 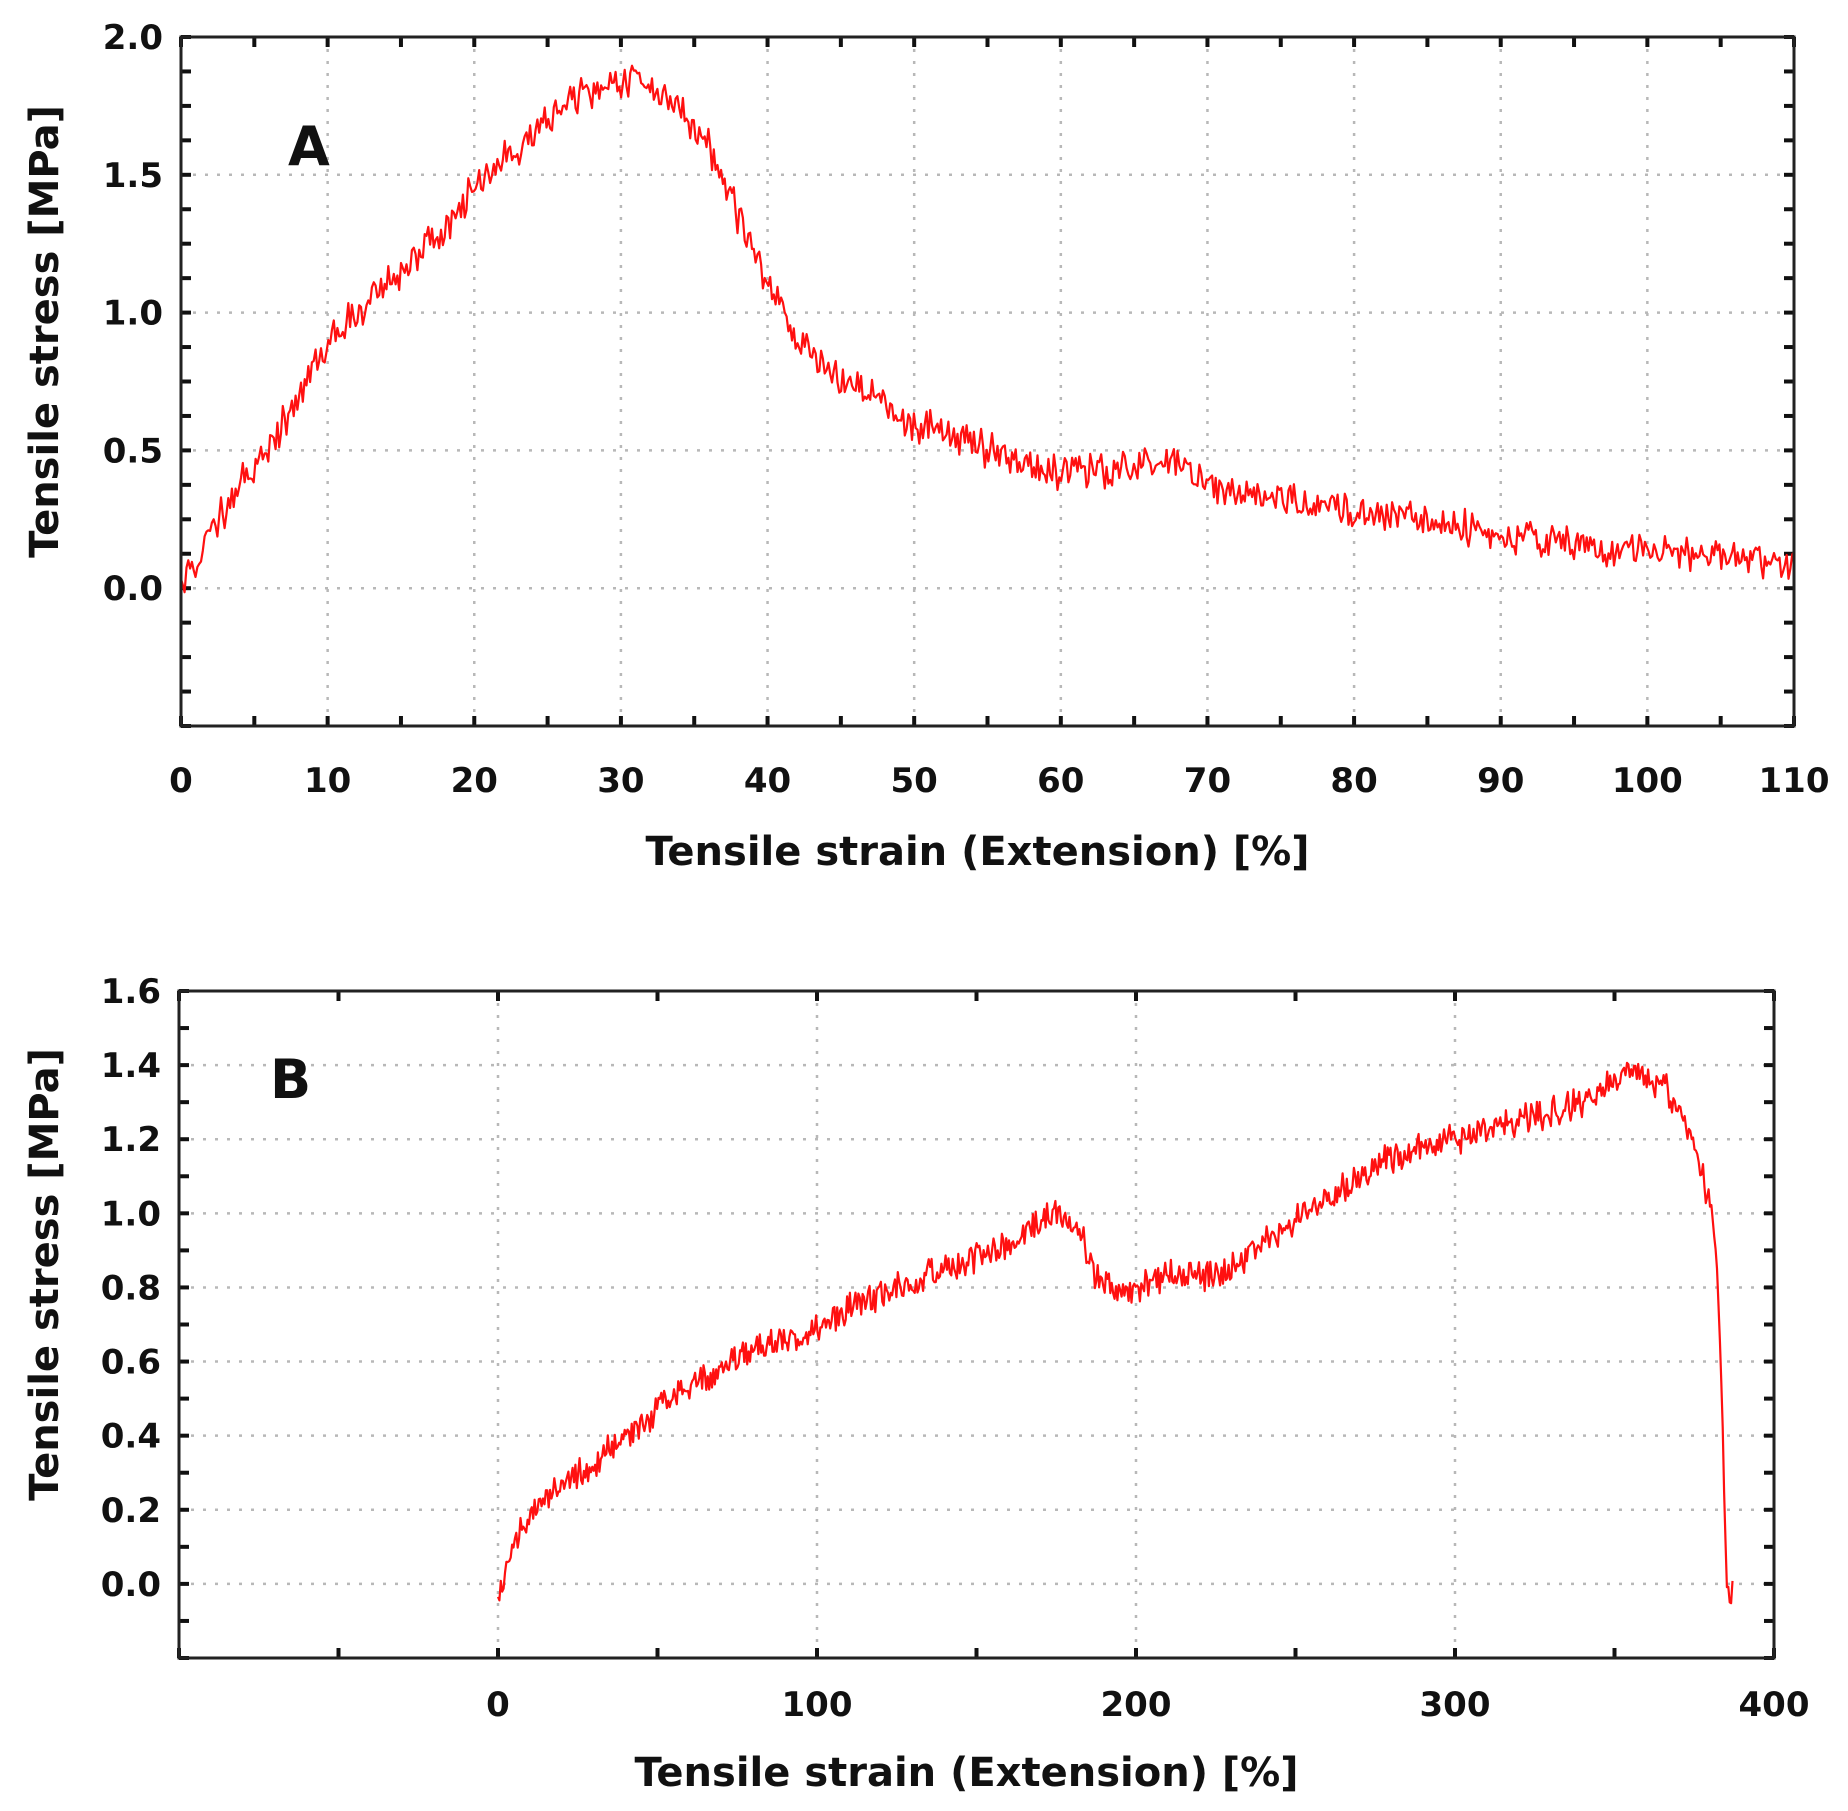 What do you see at coordinates (620, 781) in the screenshot?
I see `x-tick-label: 30` at bounding box center [620, 781].